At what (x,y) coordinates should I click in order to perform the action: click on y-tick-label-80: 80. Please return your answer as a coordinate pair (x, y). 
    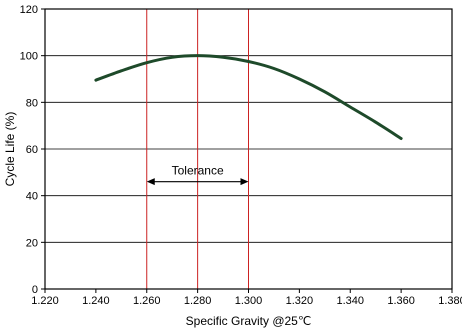
    Looking at the image, I should click on (32, 103).